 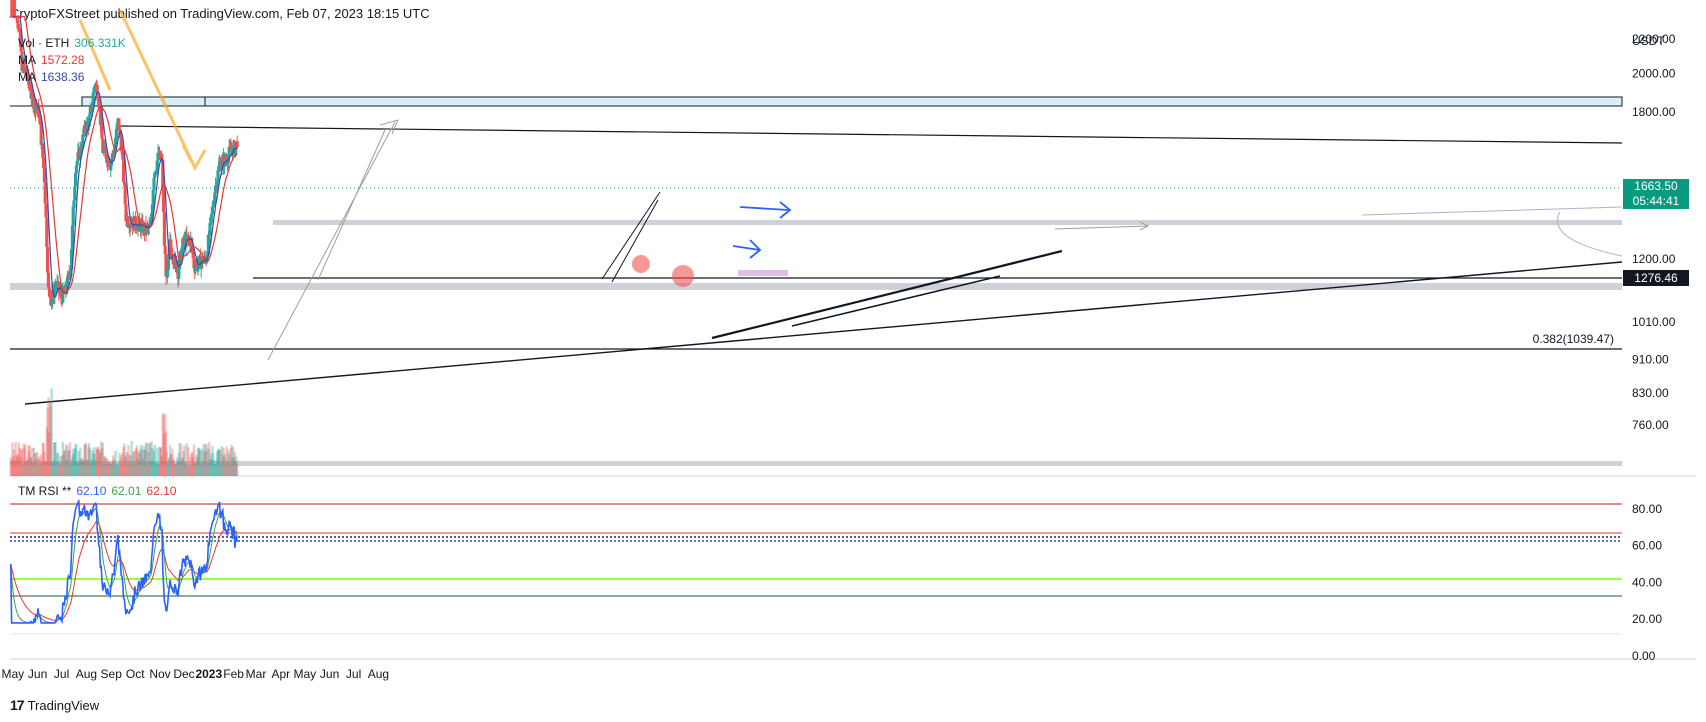 What do you see at coordinates (871, 134) in the screenshot?
I see `descending-trendline` at bounding box center [871, 134].